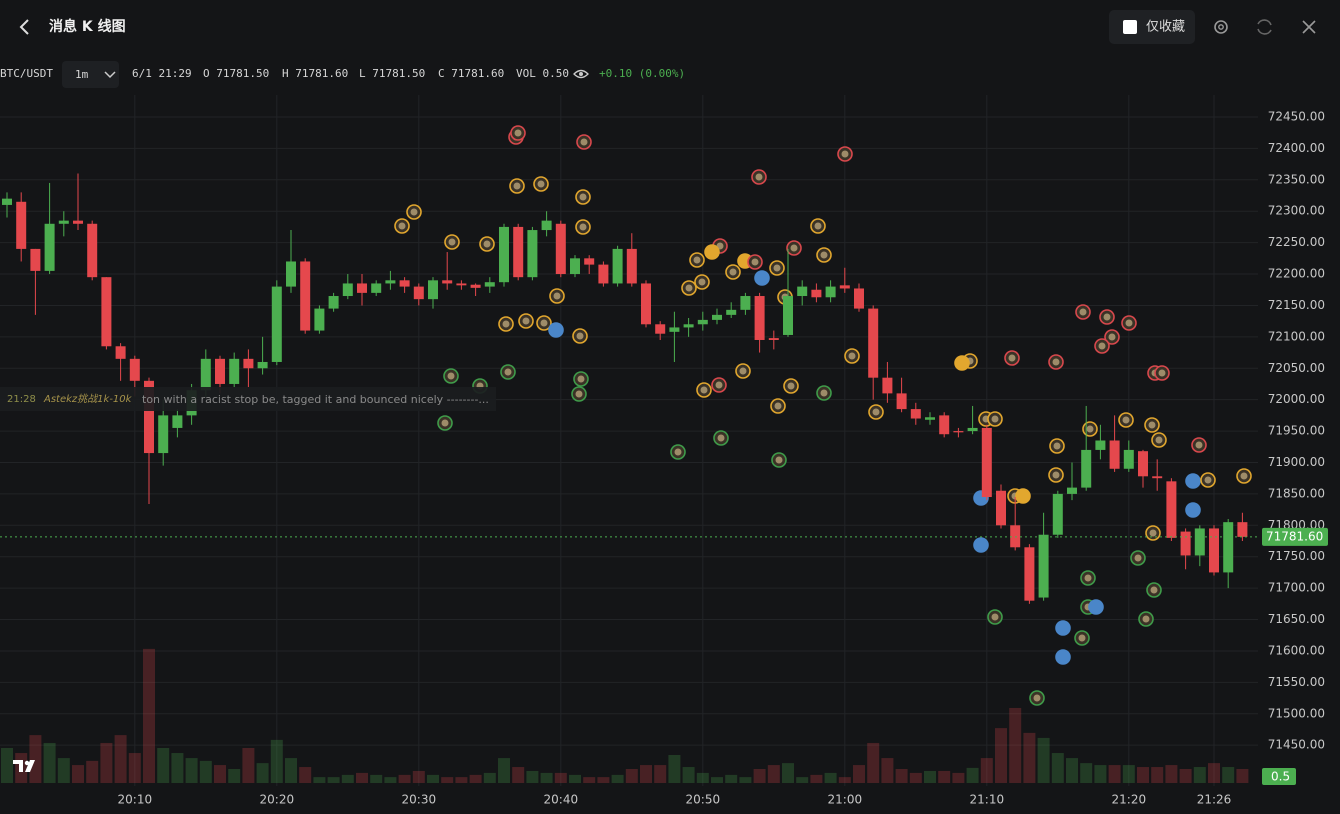  What do you see at coordinates (90, 74) in the screenshot?
I see `interval-select` at bounding box center [90, 74].